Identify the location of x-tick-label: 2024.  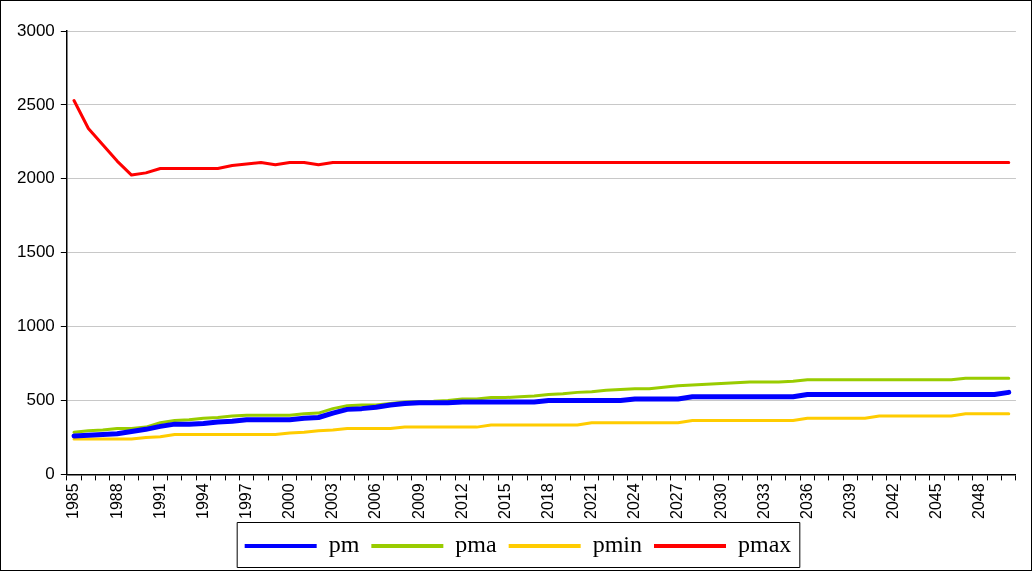
(634, 501).